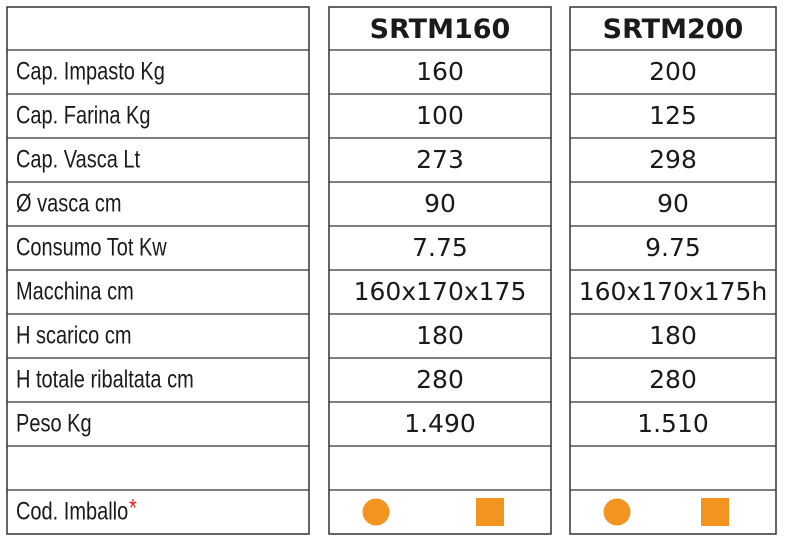 The width and height of the screenshot is (800, 541). I want to click on row-label: Peso Kg, so click(54, 424).